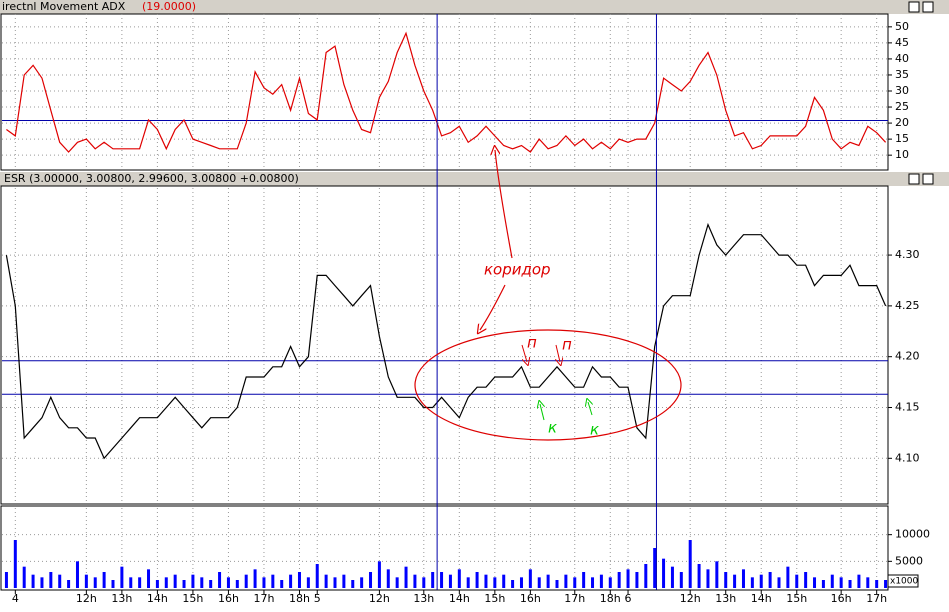 This screenshot has width=949, height=612. Describe the element at coordinates (907, 254) in the screenshot. I see `y-tick-label: 4.30` at that location.